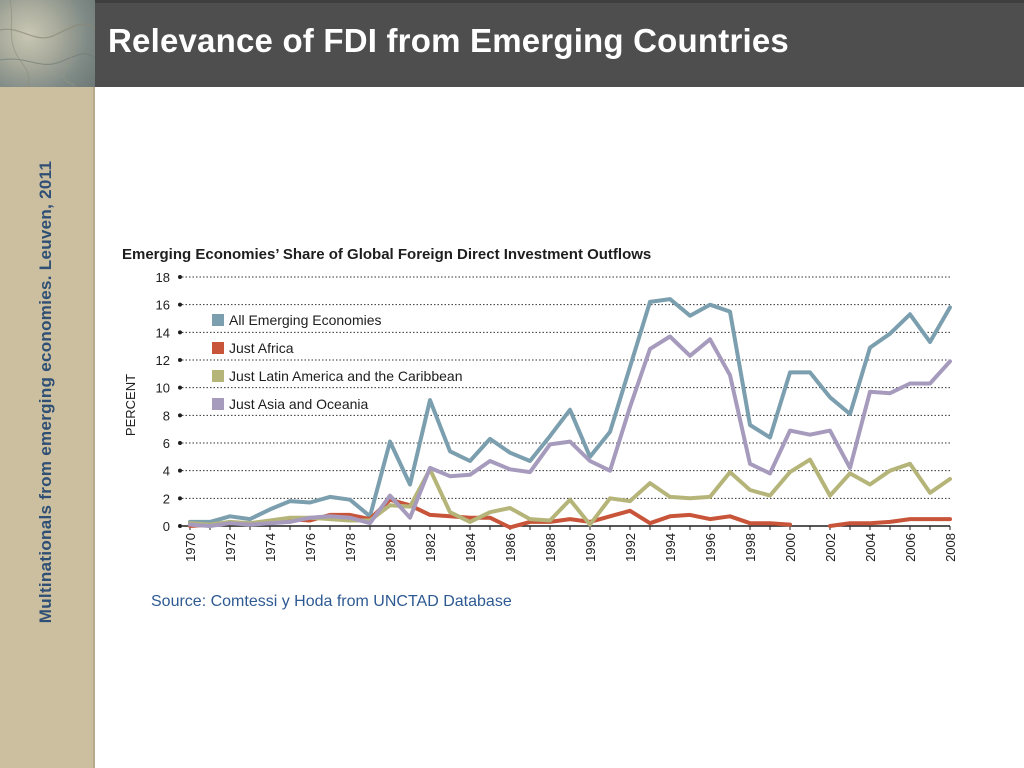 This screenshot has width=1024, height=768. I want to click on title-bar-strip, so click(559, 1).